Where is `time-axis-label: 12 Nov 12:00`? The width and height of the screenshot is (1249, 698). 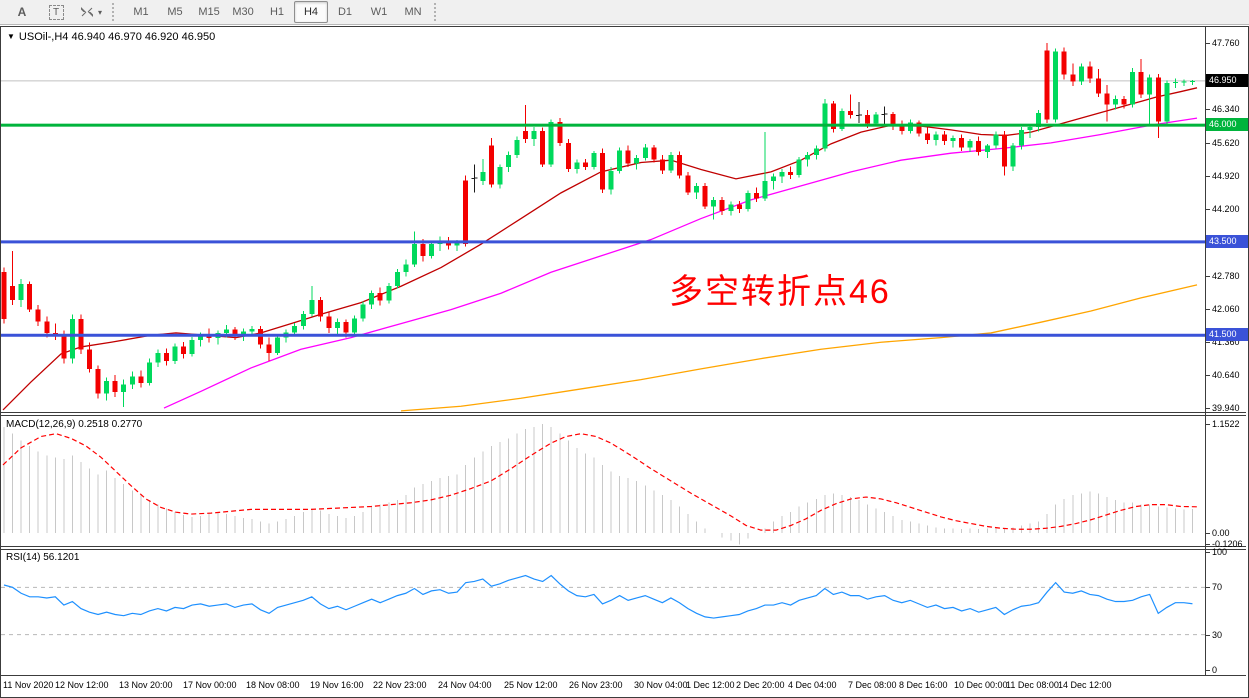
time-axis-label: 12 Nov 12:00 is located at coordinates (82, 685).